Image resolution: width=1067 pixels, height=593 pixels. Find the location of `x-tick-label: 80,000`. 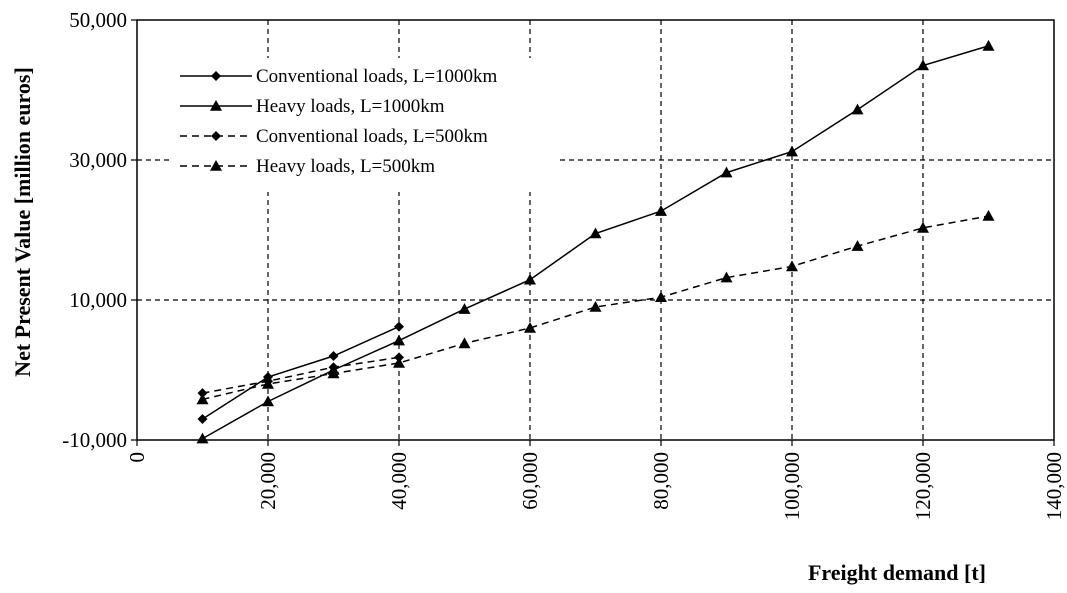

x-tick-label: 80,000 is located at coordinates (661, 481).